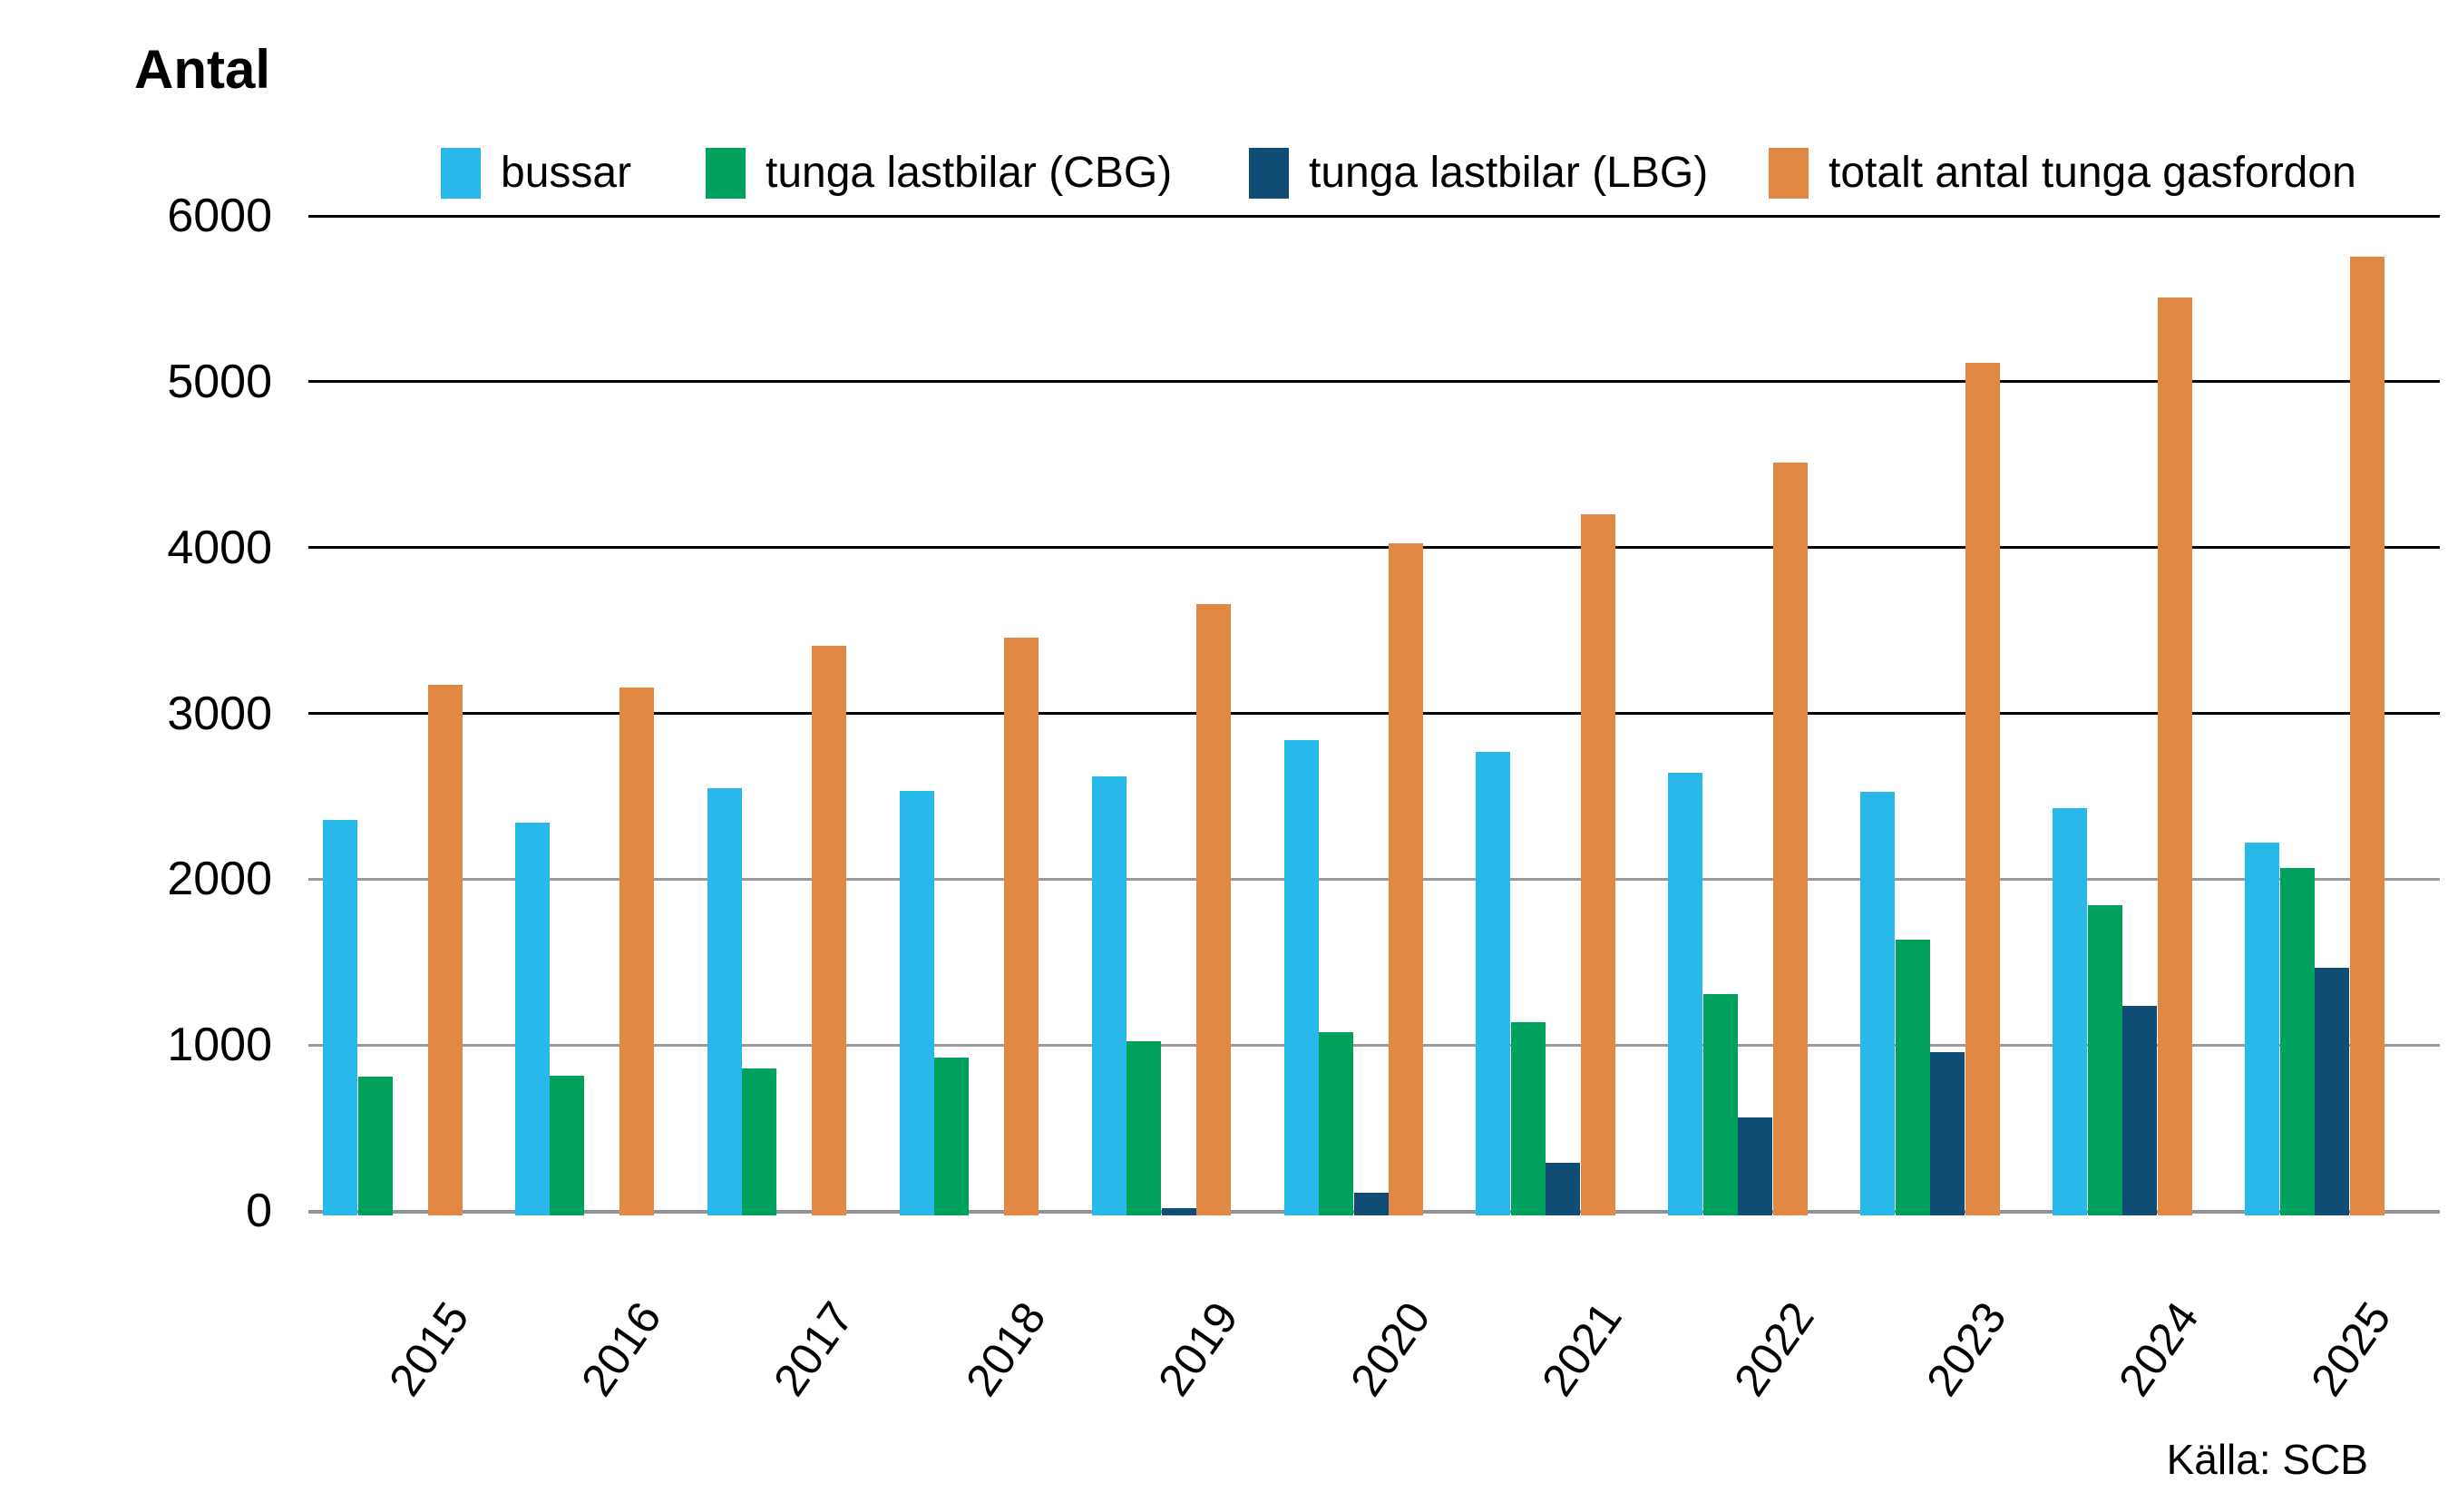  What do you see at coordinates (952, 1136) in the screenshot?
I see `bar-tunga-lastbilar-cbg--2018` at bounding box center [952, 1136].